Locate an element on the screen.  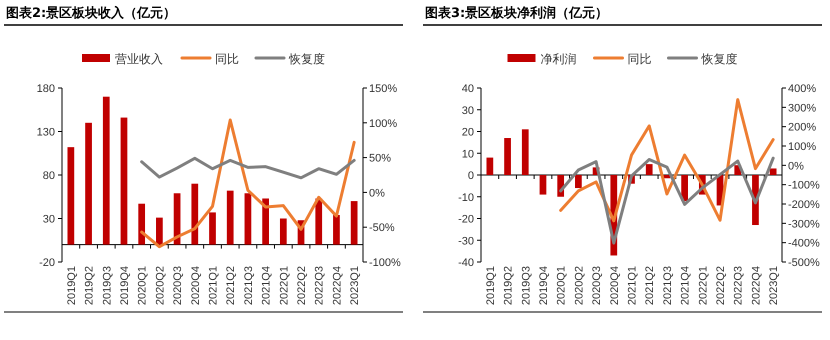
chart-title: 图表3:景区板块净利润（亿元） is located at coordinates (516, 13).